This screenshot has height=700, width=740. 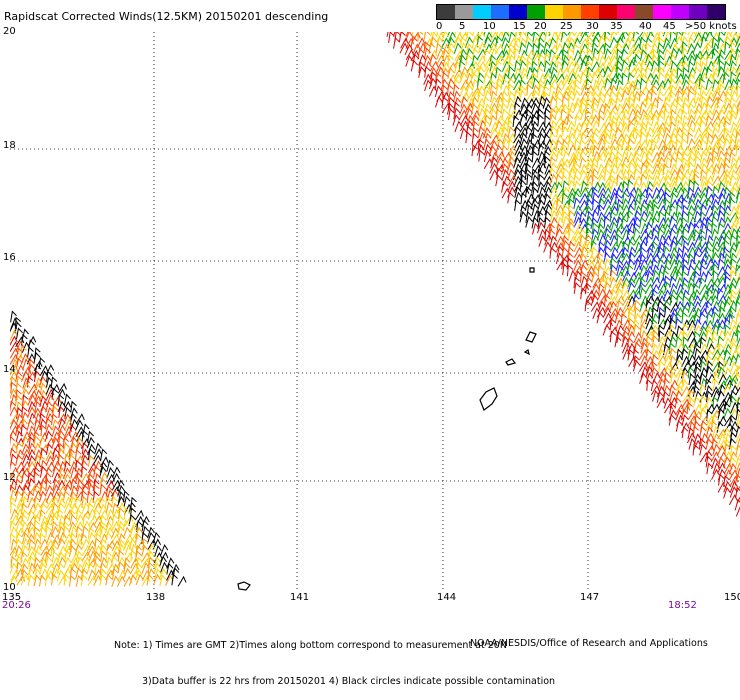 What do you see at coordinates (519, 26) in the screenshot?
I see `colorbar-tick-label: 15` at bounding box center [519, 26].